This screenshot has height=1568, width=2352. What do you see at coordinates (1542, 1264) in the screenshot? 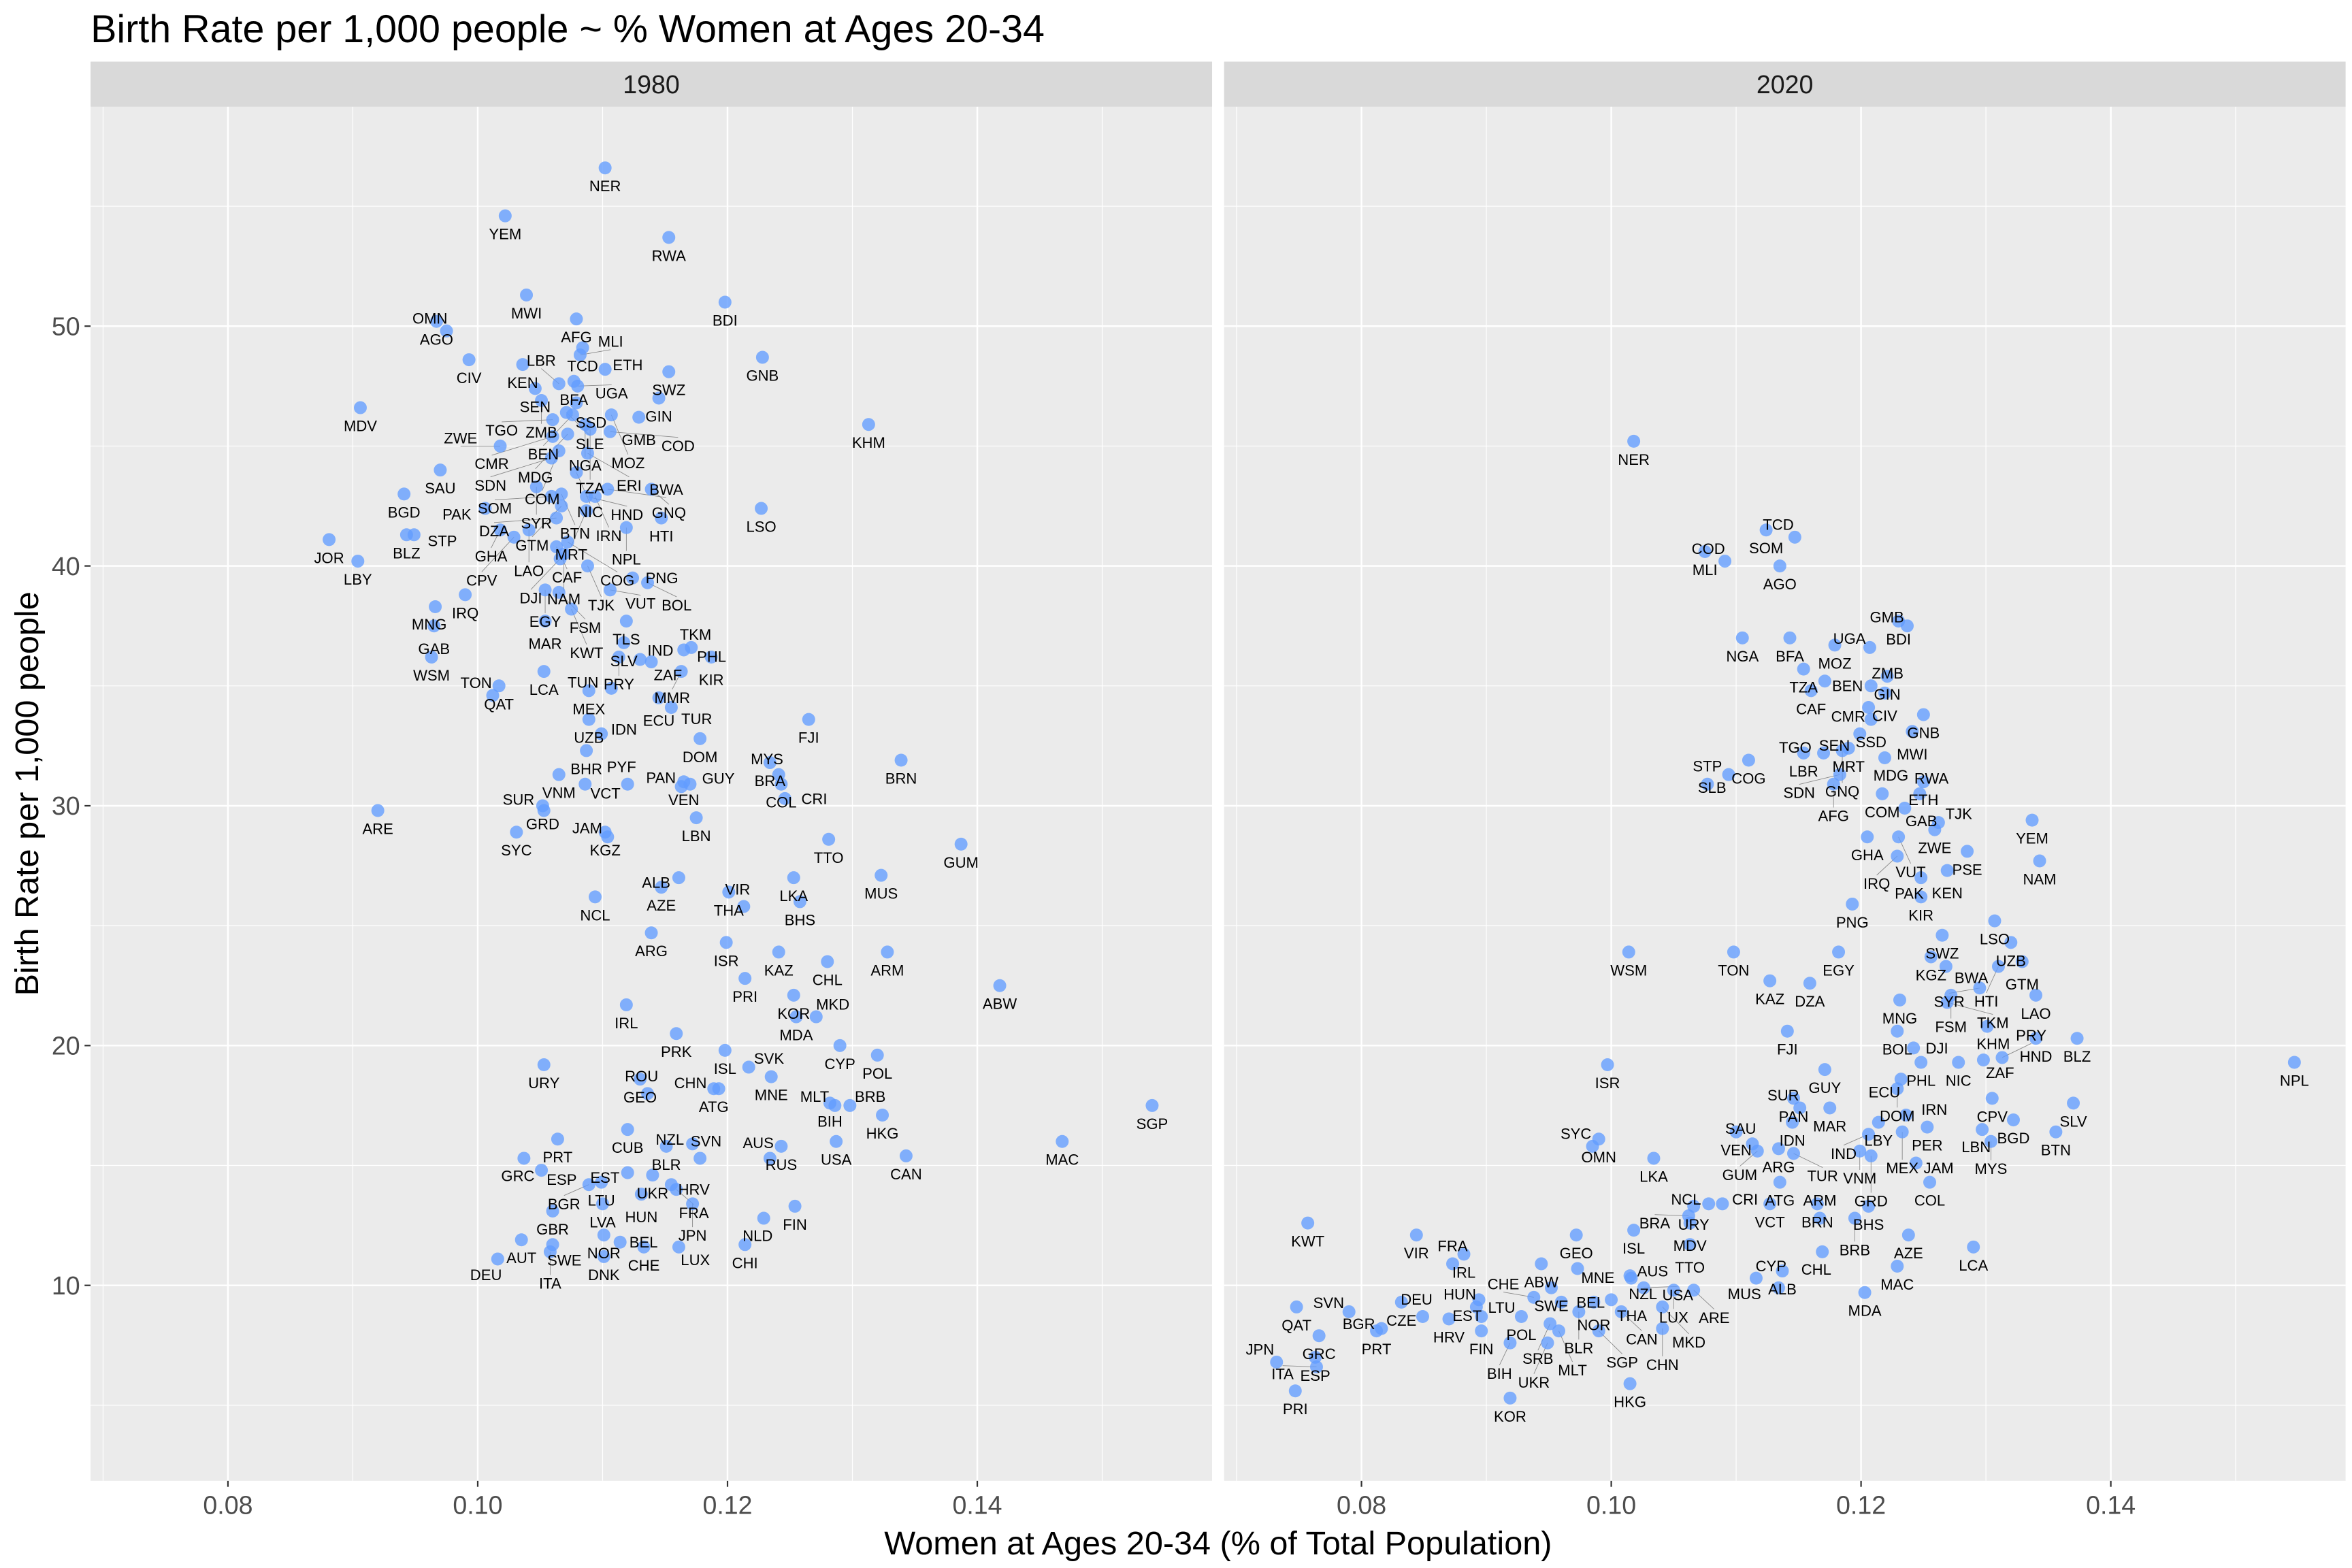
I see `data-point-2020-ABW` at bounding box center [1542, 1264].